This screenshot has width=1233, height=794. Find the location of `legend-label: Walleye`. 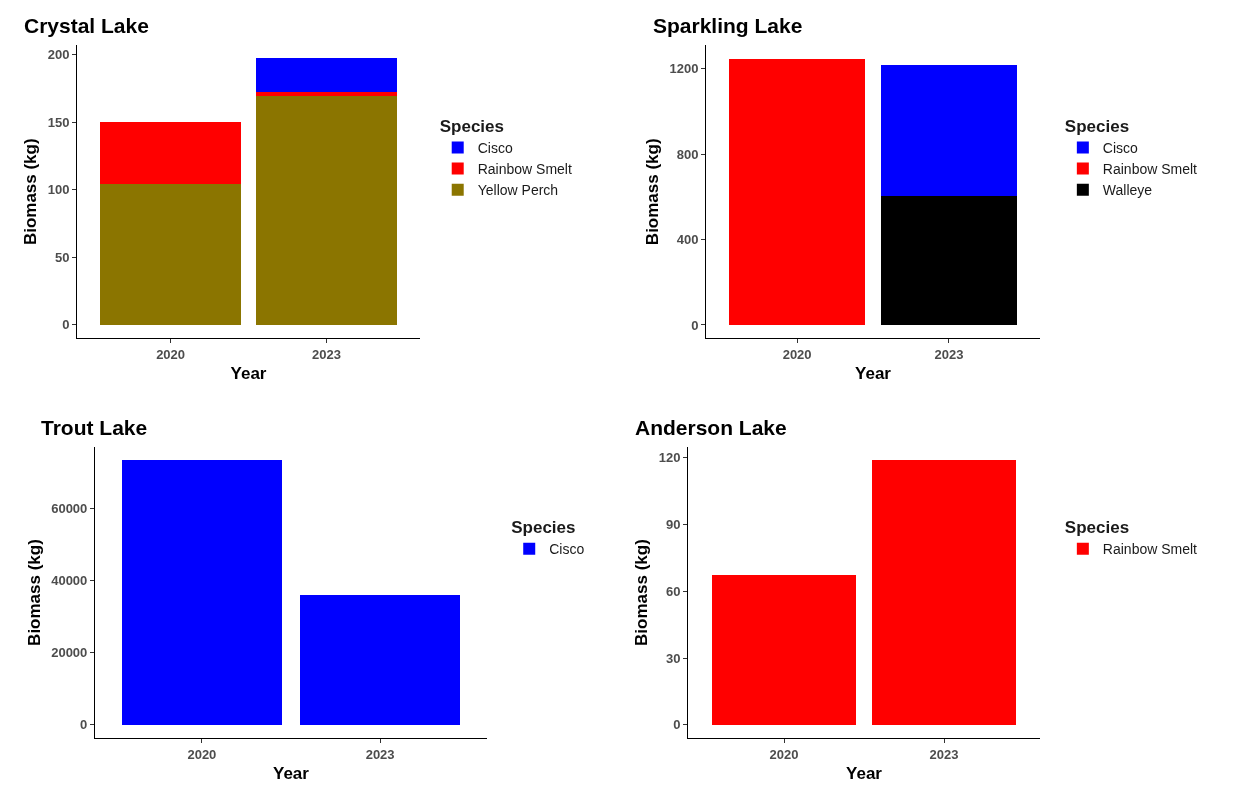

legend-label: Walleye is located at coordinates (1127, 190).